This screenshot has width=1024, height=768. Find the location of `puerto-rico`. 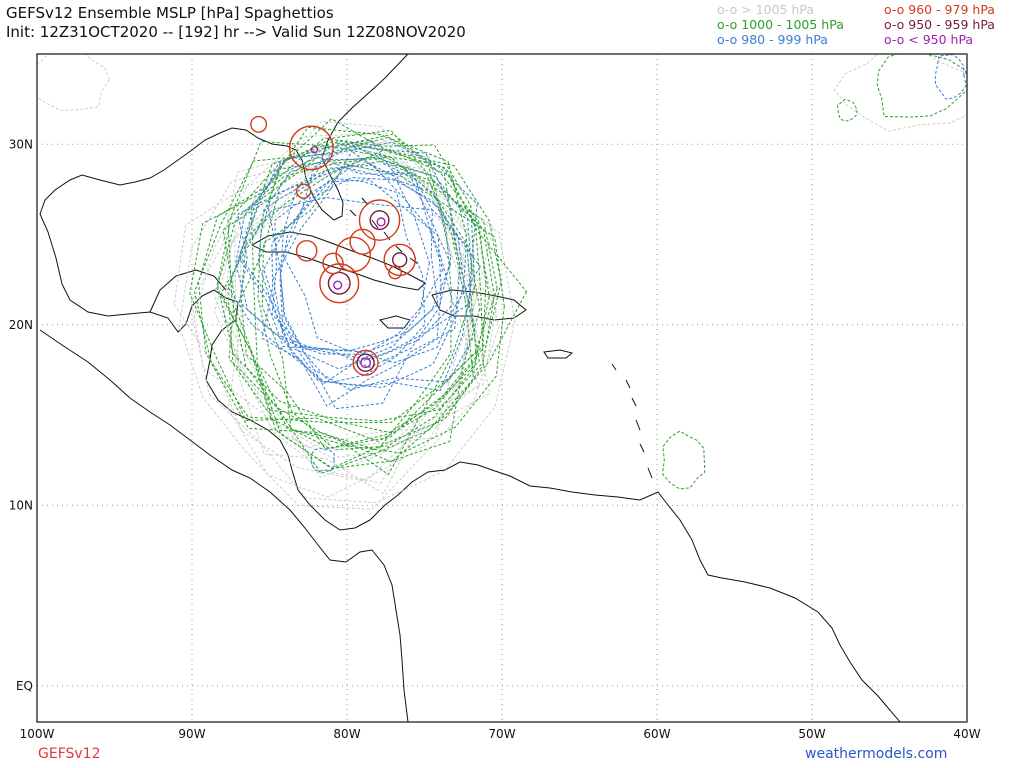

puerto-rico is located at coordinates (558, 354).